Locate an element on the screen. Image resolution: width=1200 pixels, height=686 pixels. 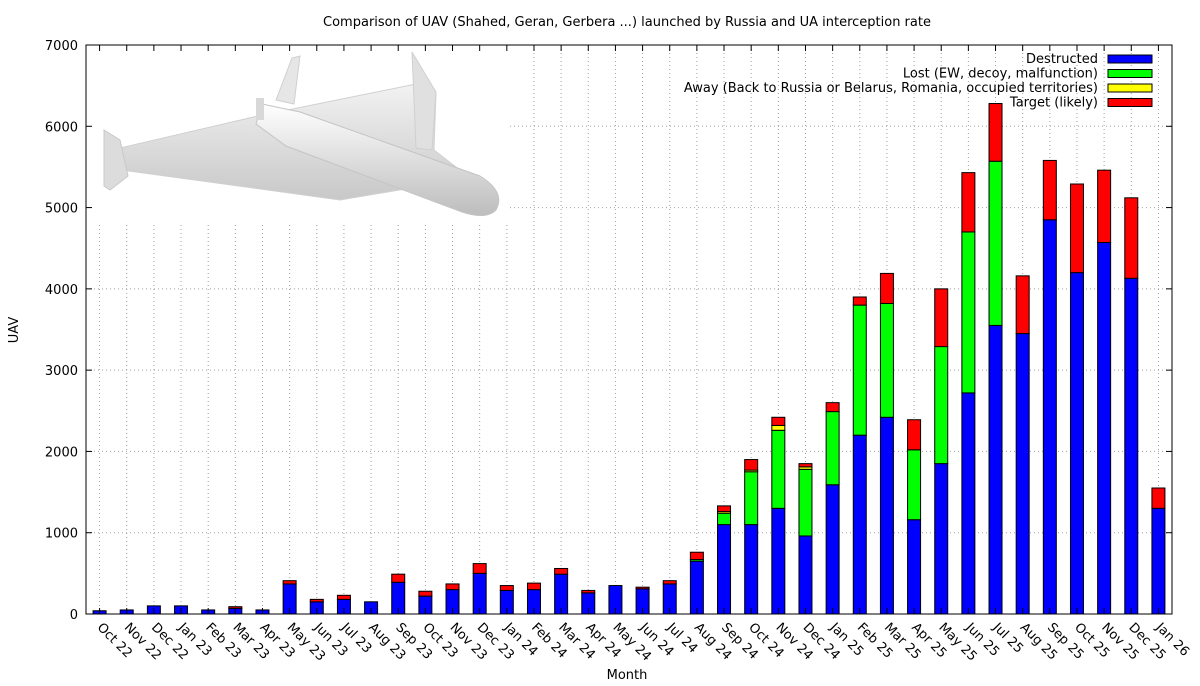
y-tick-label: 1000 is located at coordinates (61, 534).